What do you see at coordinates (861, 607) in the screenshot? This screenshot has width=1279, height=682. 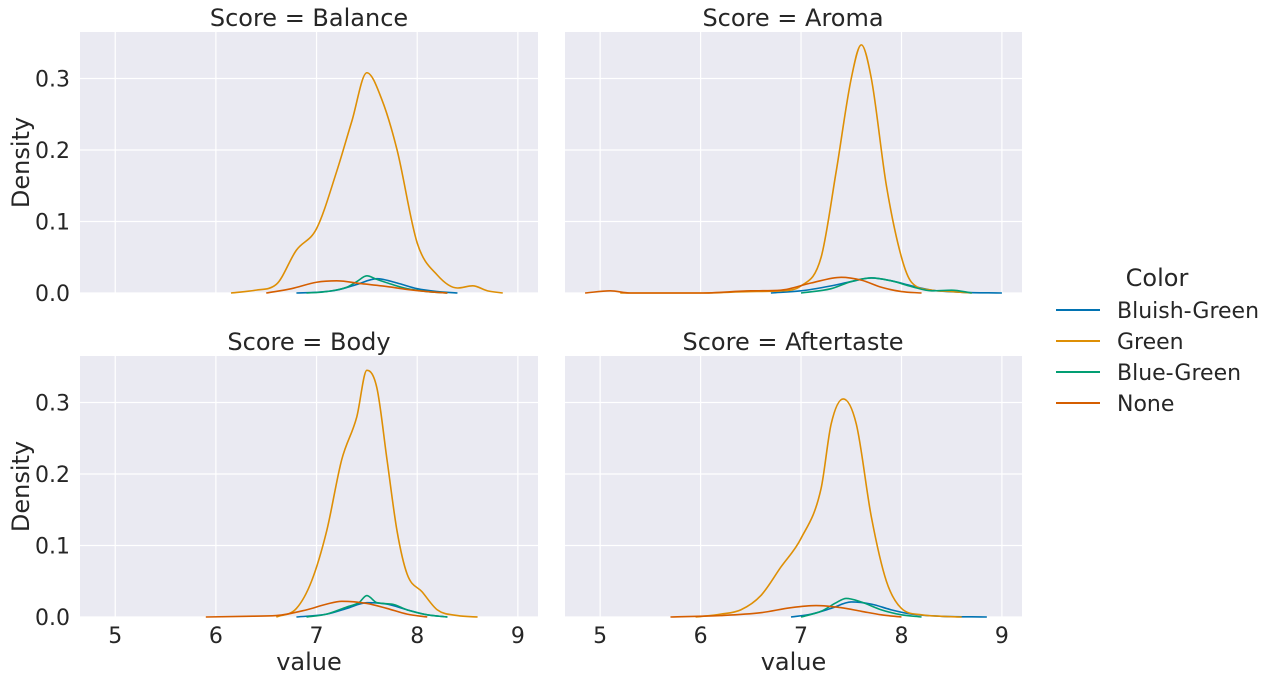 I see `curve-aftertaste-blue-green` at bounding box center [861, 607].